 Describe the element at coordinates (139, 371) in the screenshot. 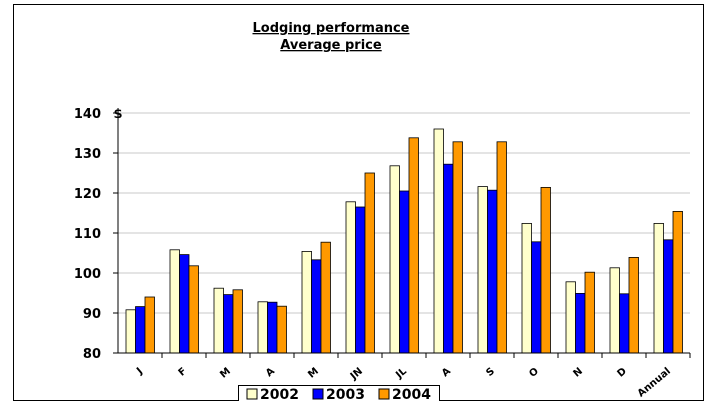

I see `x-tick-label: J` at that location.